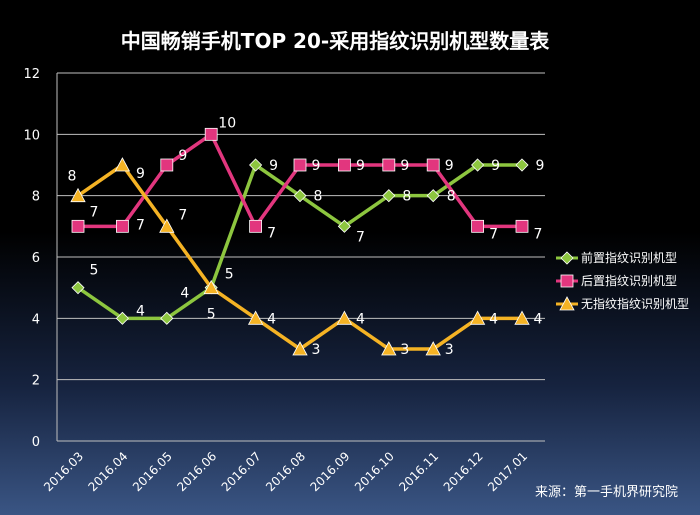 The width and height of the screenshot is (700, 515). Describe the element at coordinates (63, 471) in the screenshot. I see `x-tick-label: 2016.03` at that location.